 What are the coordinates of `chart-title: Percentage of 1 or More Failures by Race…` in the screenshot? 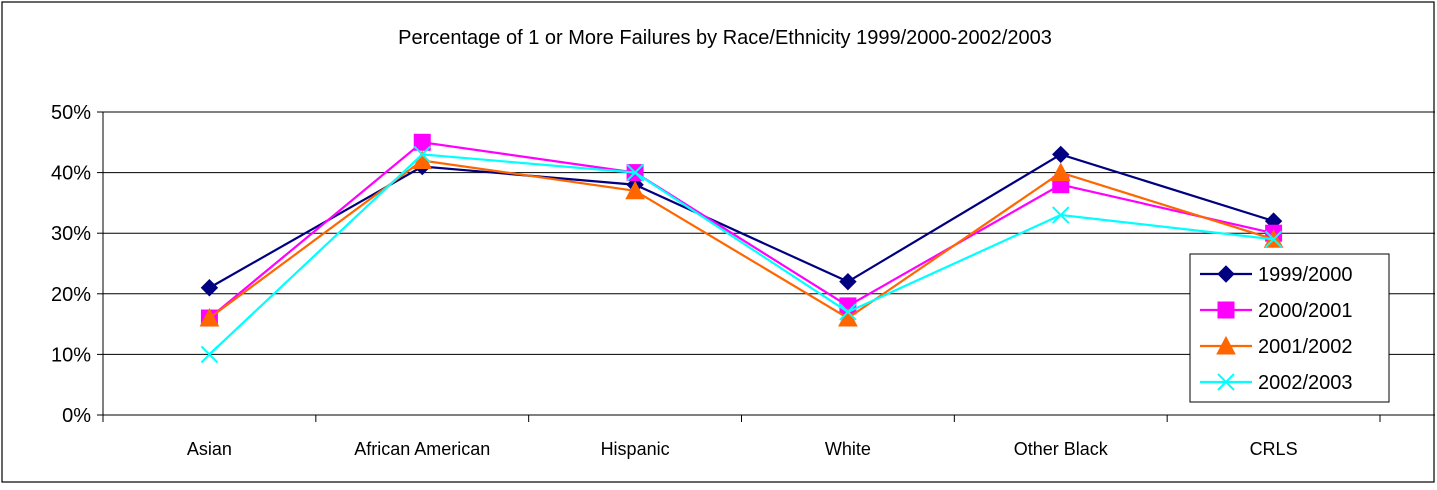 It's located at (725, 38).